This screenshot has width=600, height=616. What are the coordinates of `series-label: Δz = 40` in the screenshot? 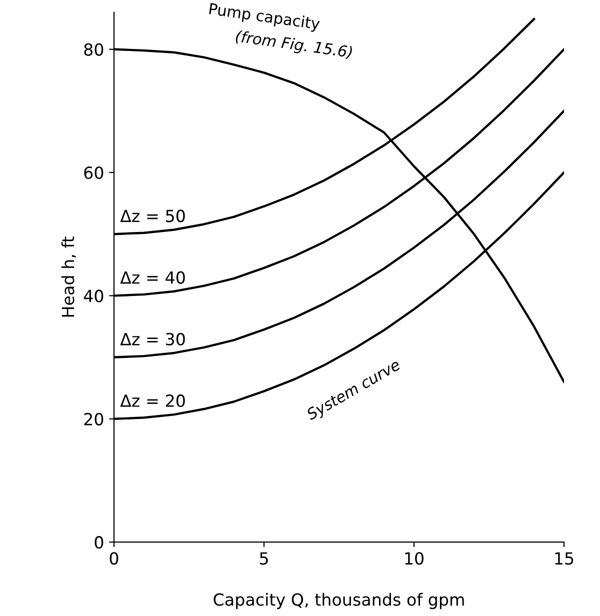 It's located at (152, 277).